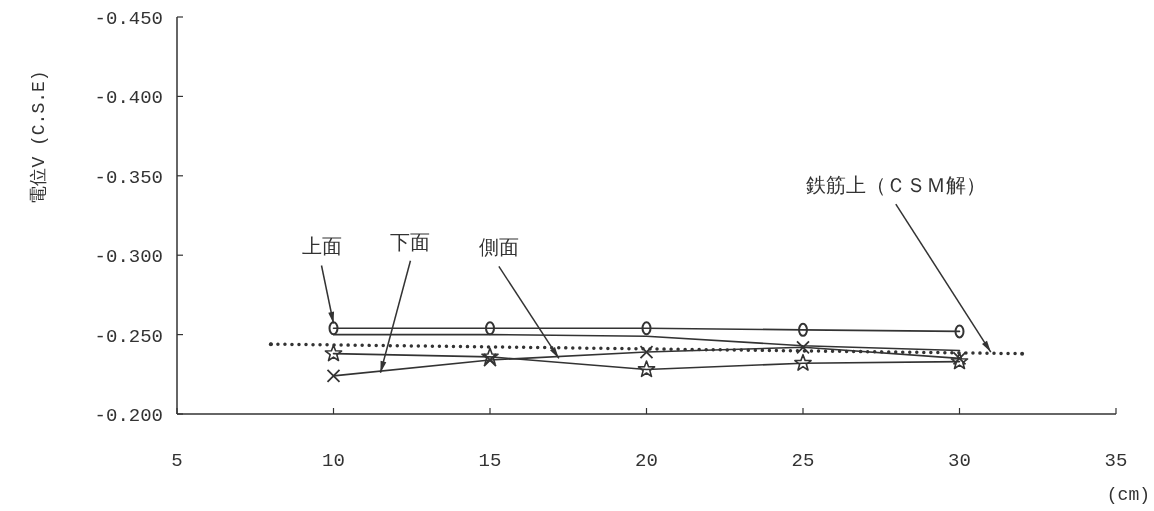  I want to click on annotation: 鉄筋上（ＣＳＭ解）, so click(895, 187).